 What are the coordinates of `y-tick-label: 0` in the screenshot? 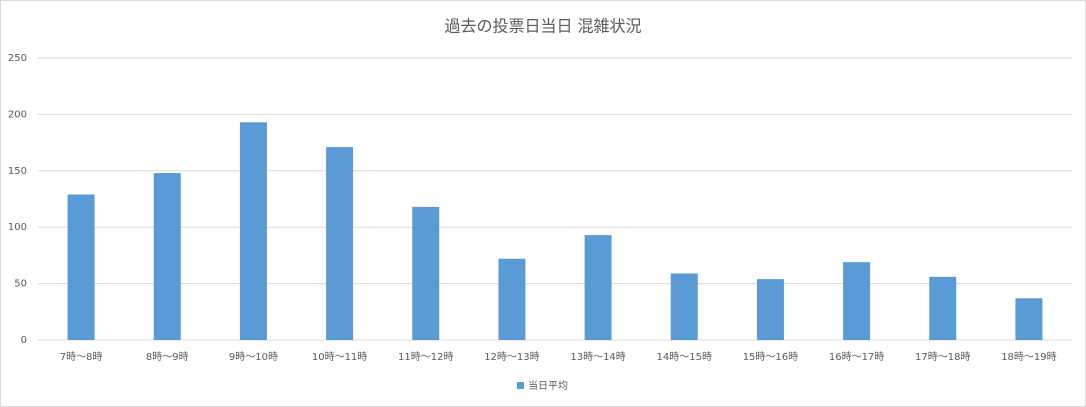 It's located at (24, 340).